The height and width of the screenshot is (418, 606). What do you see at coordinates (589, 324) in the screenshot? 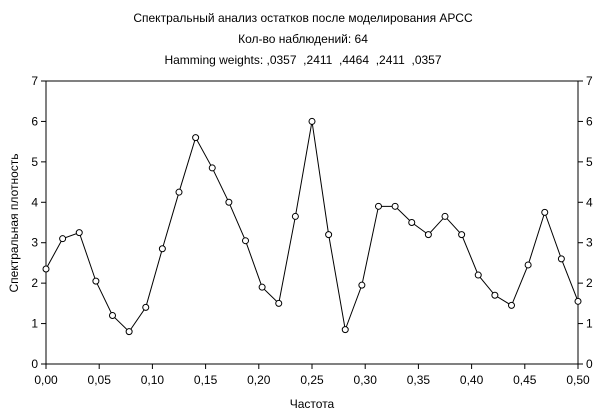
I see `y-tick-label-right: 1` at bounding box center [589, 324].